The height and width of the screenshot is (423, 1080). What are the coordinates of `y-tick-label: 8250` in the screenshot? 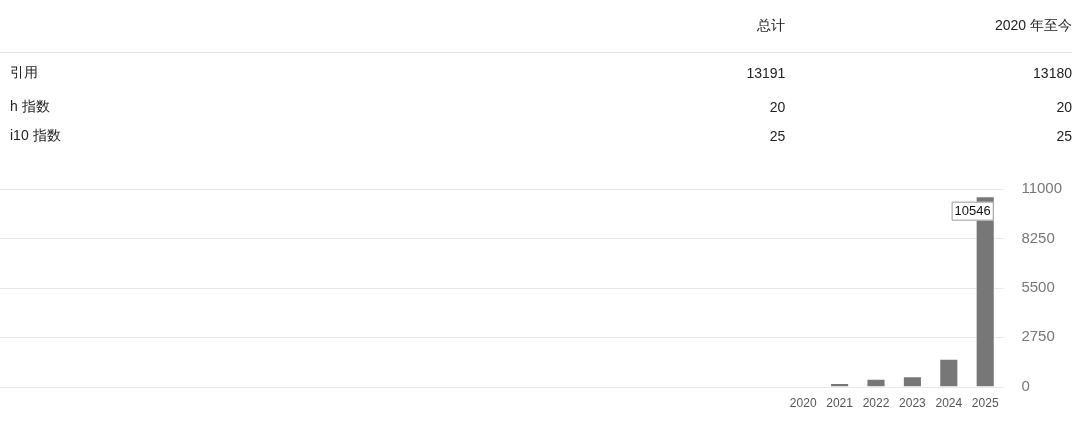 It's located at (1038, 237).